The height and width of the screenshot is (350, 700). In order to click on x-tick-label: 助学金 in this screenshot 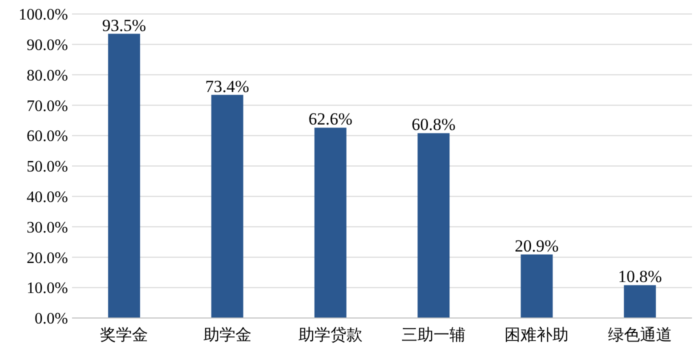, I will do `click(227, 335)`.